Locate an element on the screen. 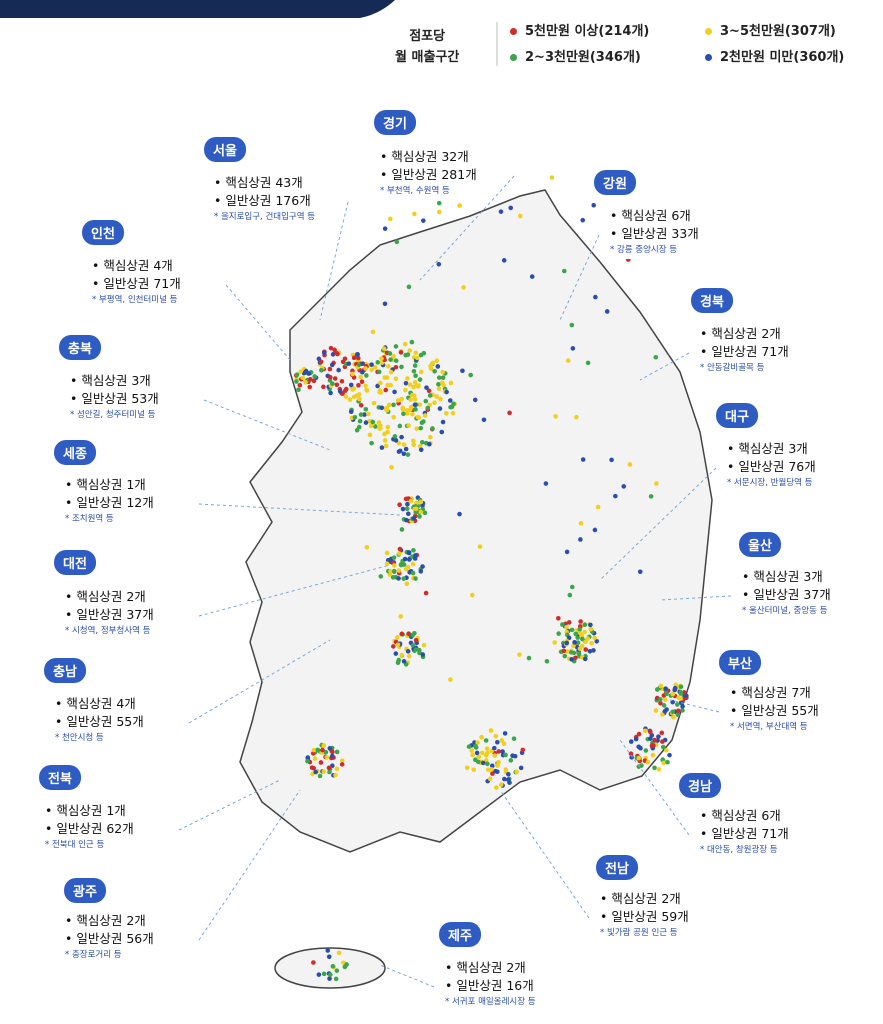  general-count: 일반상권 76개 is located at coordinates (771, 467).